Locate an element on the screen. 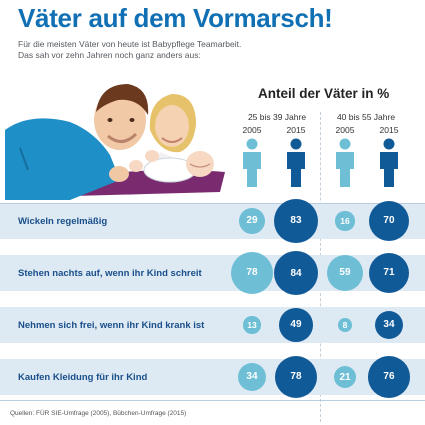 This screenshot has height=425, width=425. bubble-value: 8 is located at coordinates (345, 325).